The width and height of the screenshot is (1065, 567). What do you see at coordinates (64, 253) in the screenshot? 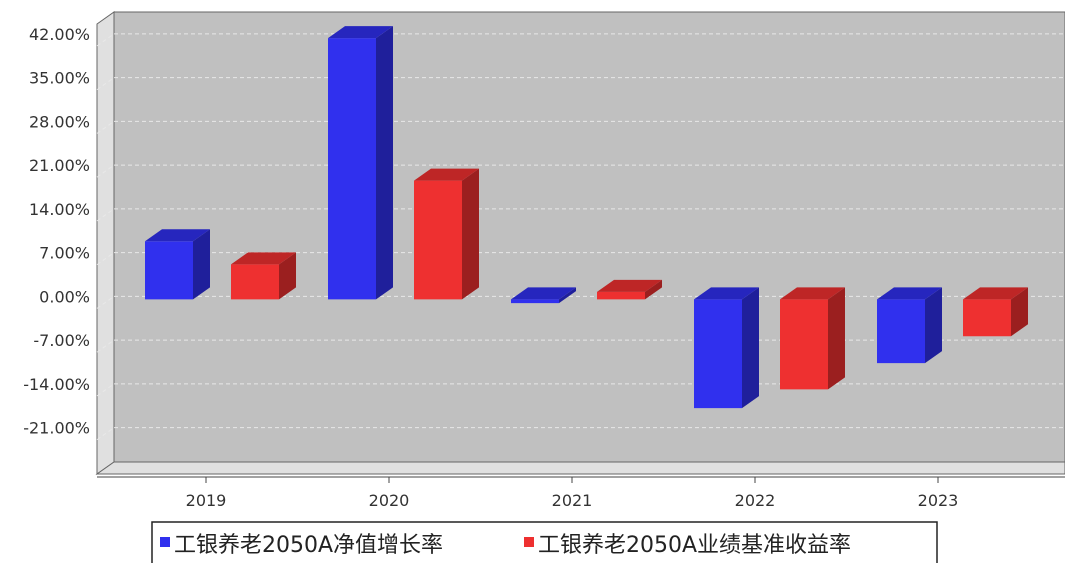
I see `y-tick-label: 7.00%` at bounding box center [64, 253].